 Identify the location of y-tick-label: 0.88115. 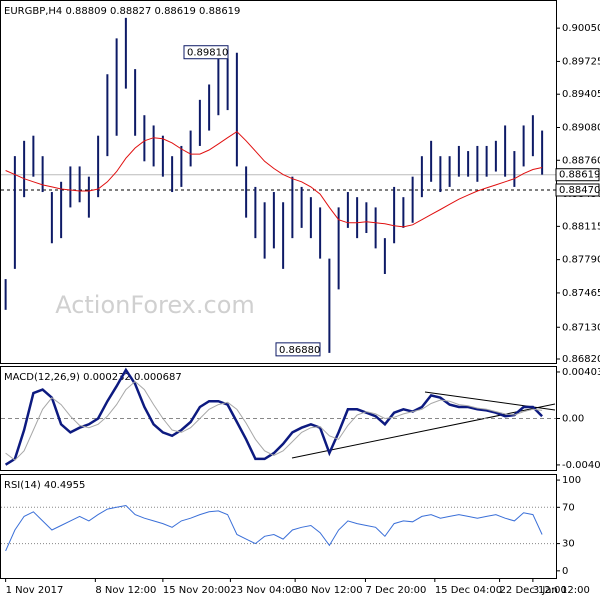
(581, 226).